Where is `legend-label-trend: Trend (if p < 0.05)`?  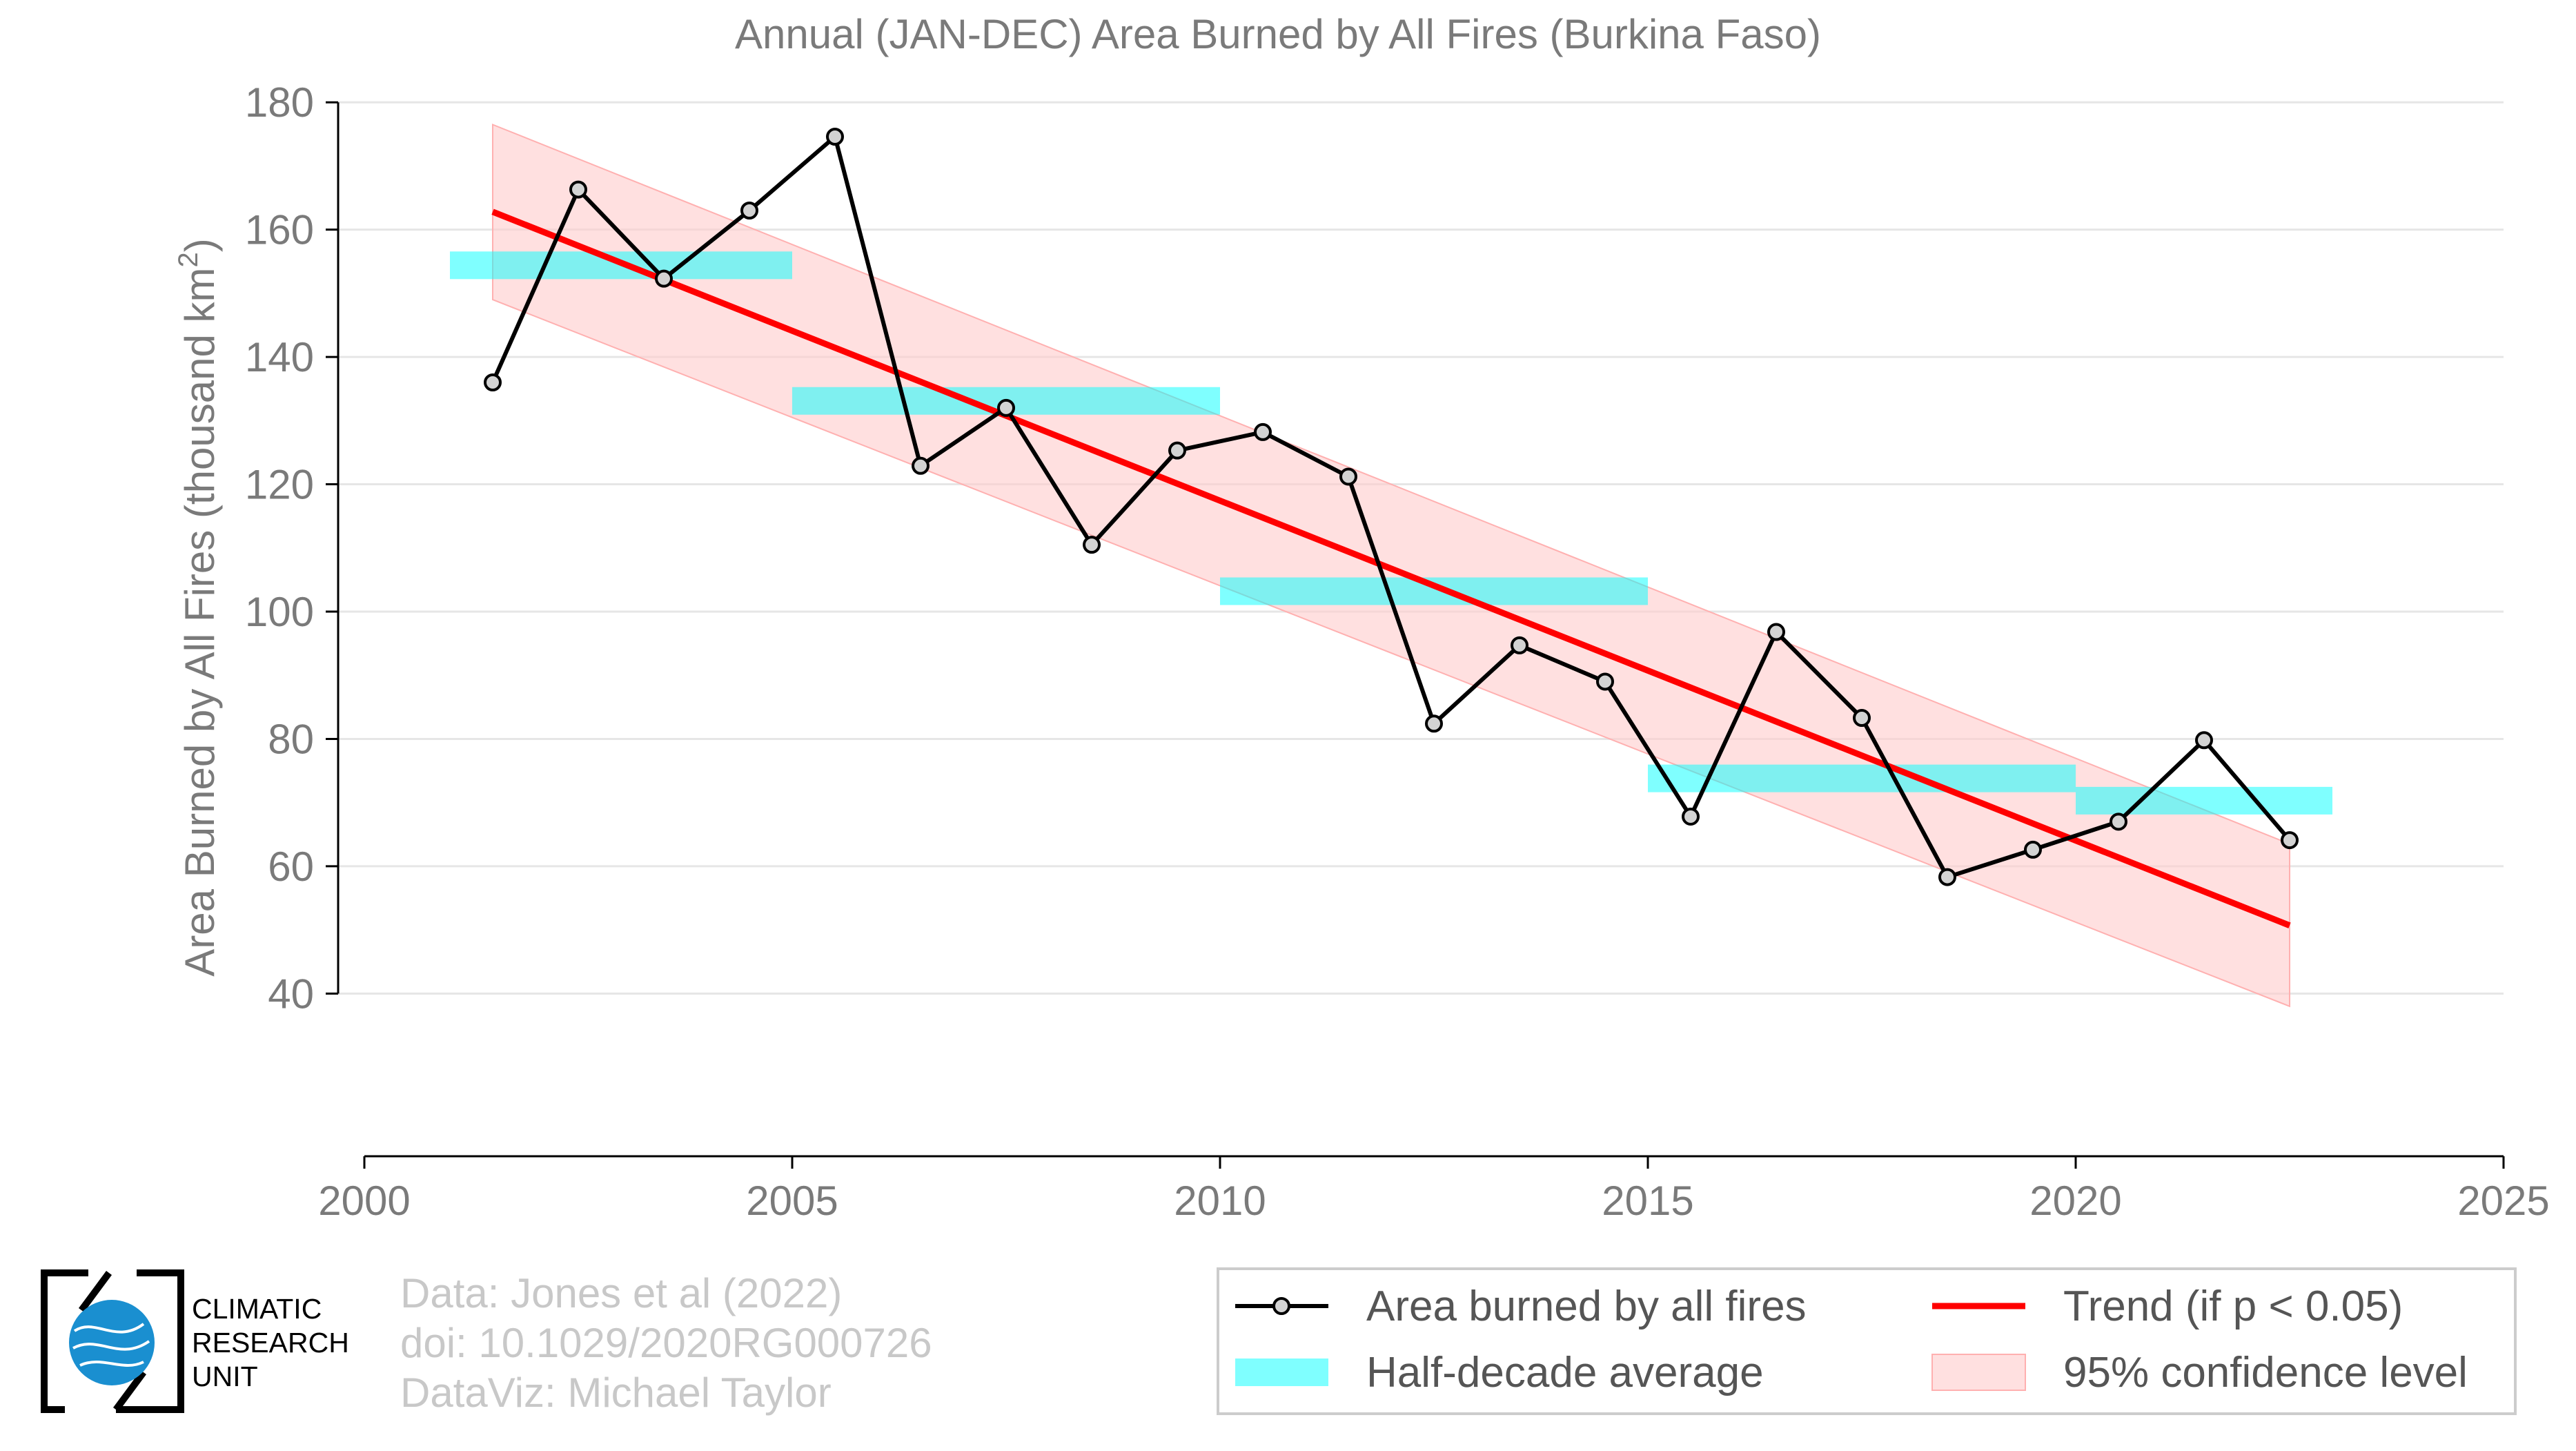
legend-label-trend: Trend (if p < 0.05) is located at coordinates (2233, 1307).